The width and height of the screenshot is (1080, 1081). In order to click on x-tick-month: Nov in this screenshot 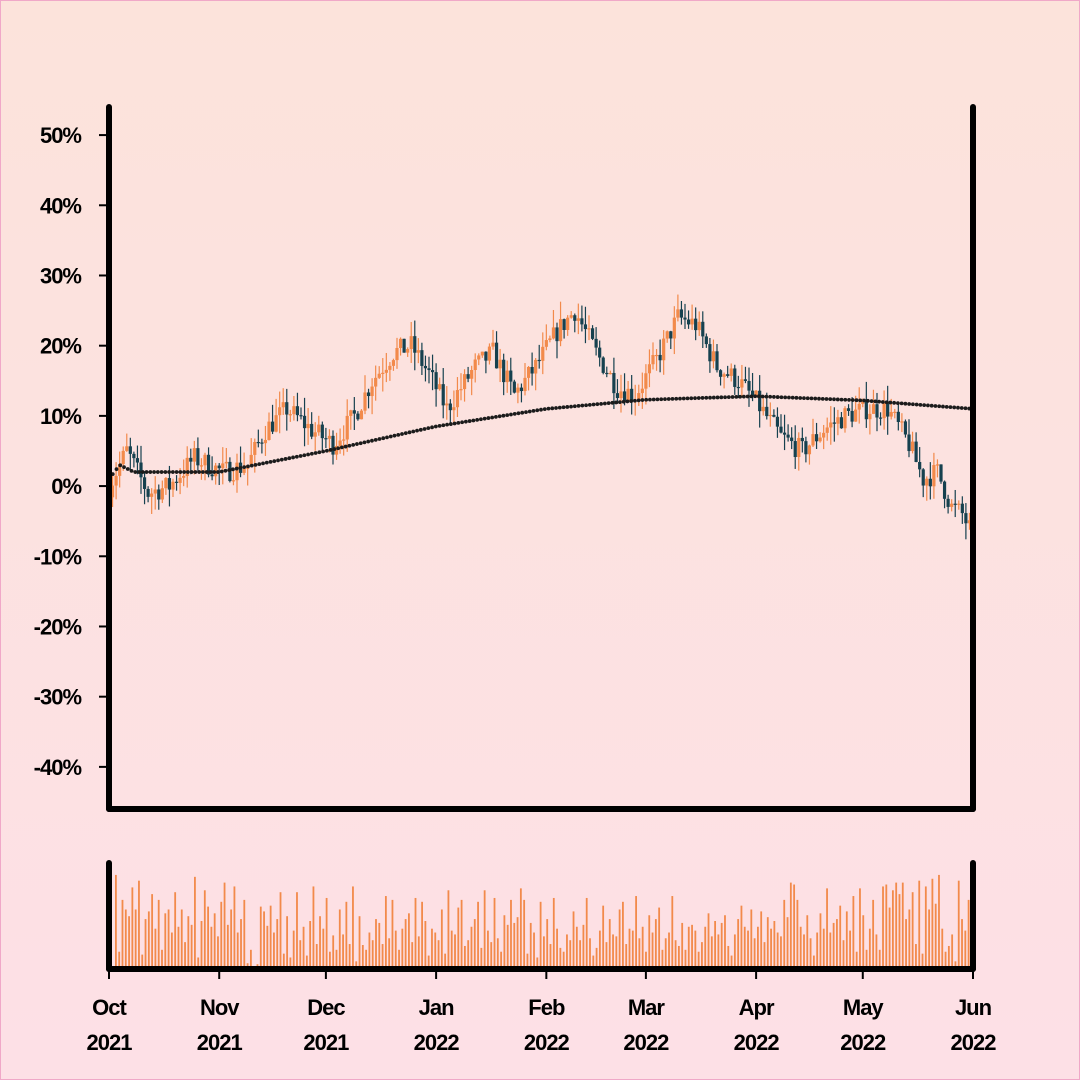, I will do `click(220, 1007)`.